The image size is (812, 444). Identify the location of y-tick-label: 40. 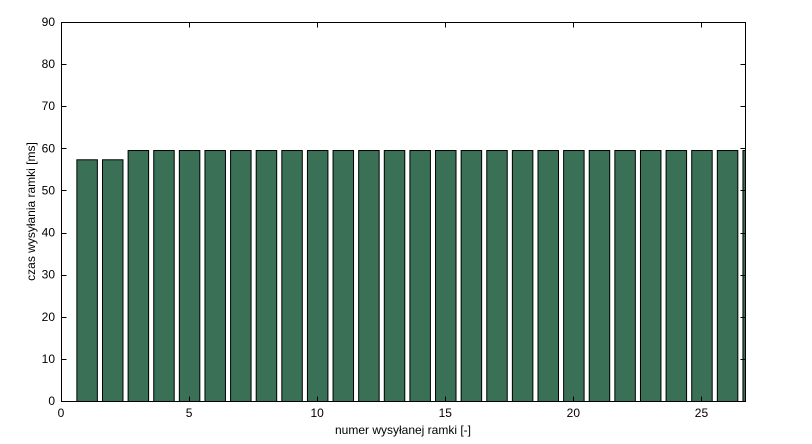
(49, 233).